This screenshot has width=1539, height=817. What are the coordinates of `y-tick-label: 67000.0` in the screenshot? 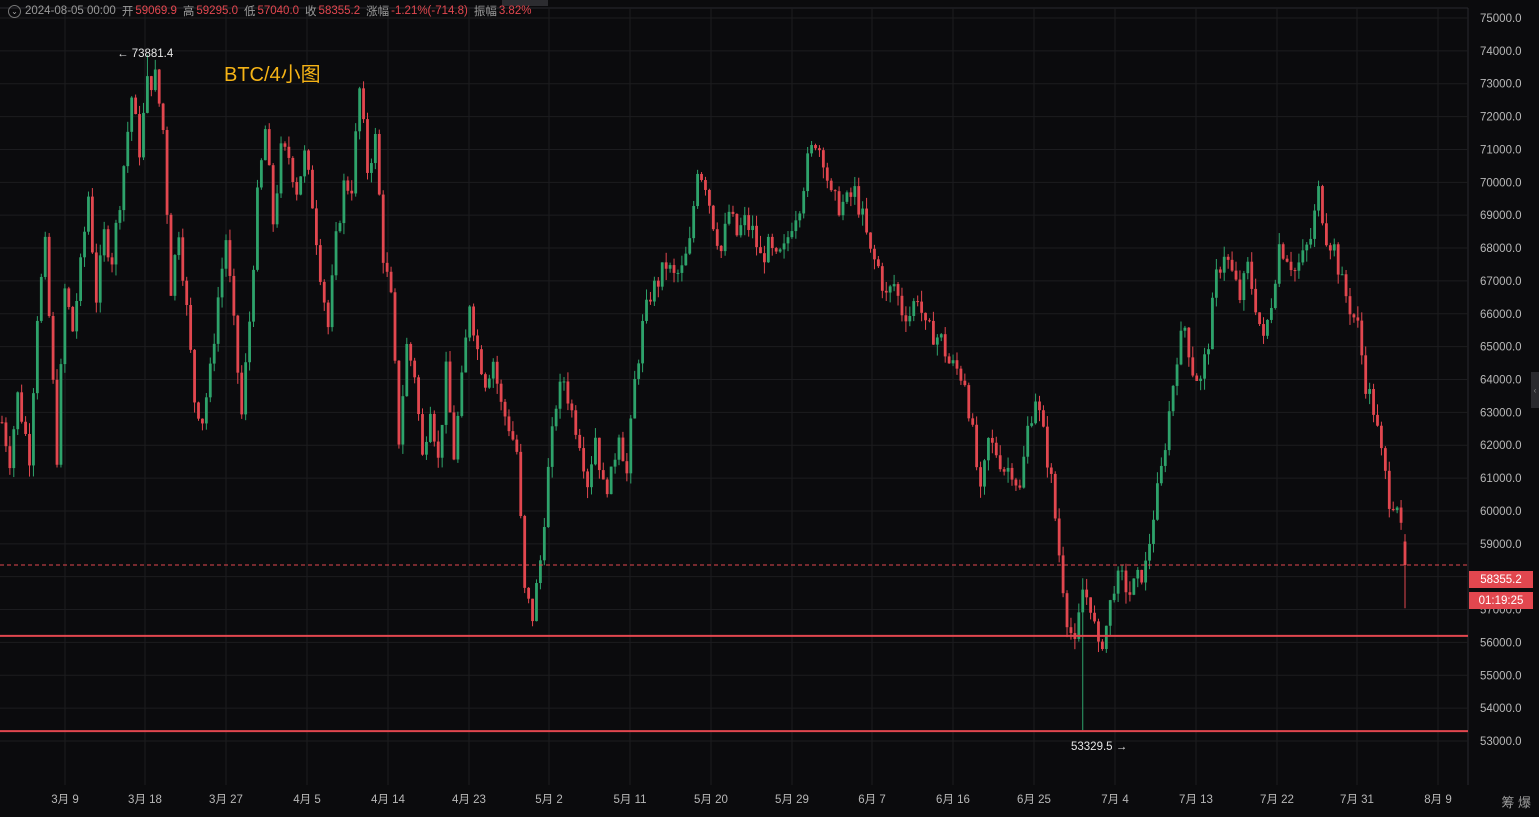 It's located at (1501, 282).